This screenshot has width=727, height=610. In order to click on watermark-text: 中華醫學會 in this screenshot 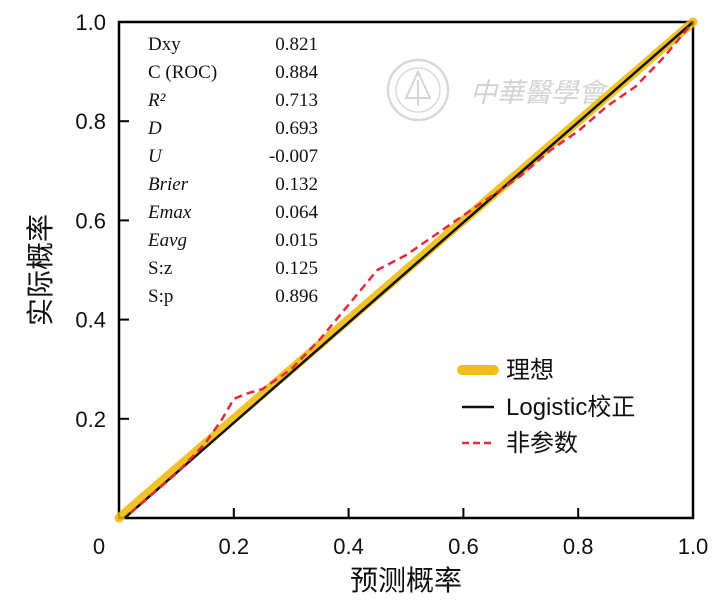, I will do `click(539, 93)`.